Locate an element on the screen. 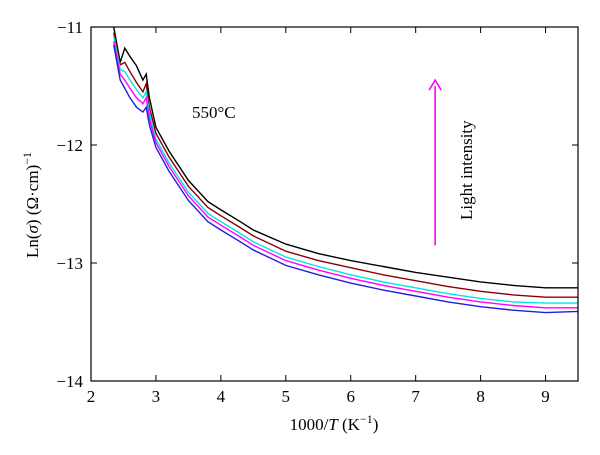  y-tick-label: −12 is located at coordinates (69, 145).